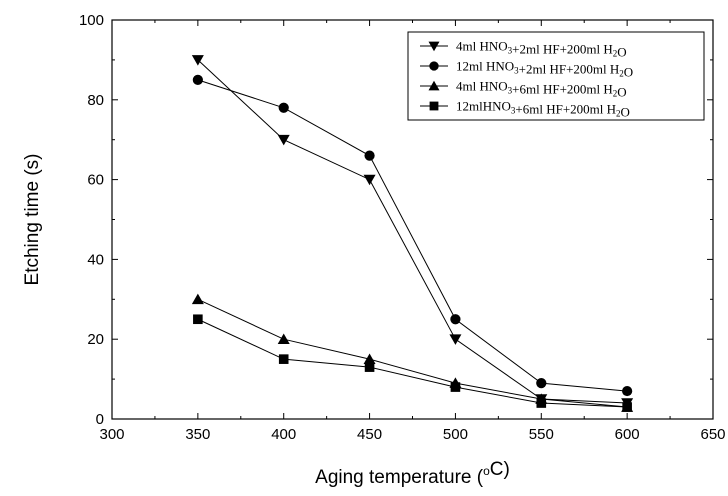  I want to click on x-tick-label: 500, so click(455, 434).